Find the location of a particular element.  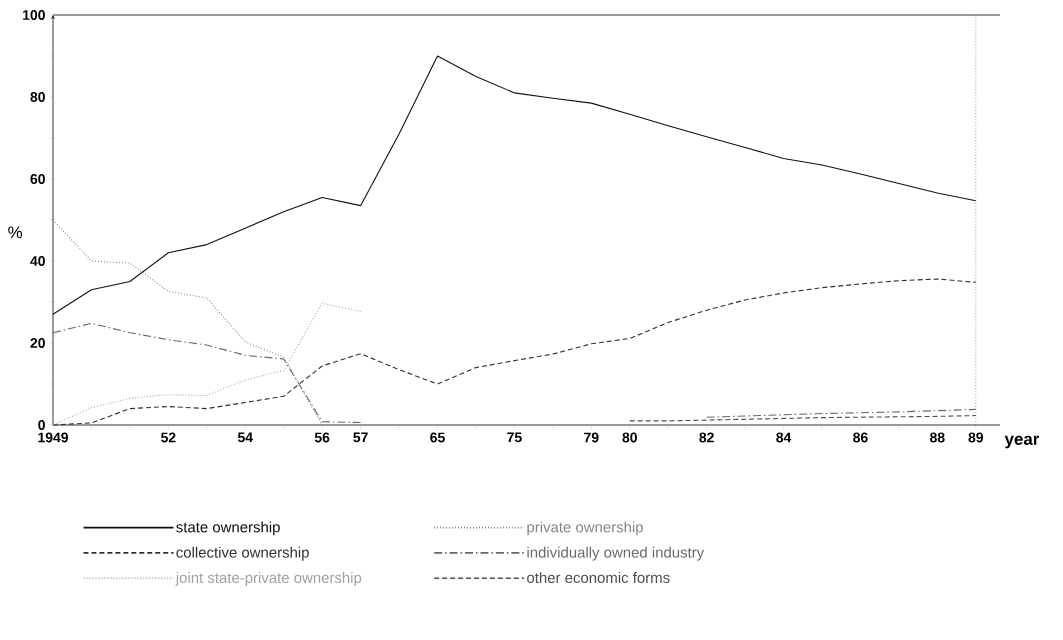

x-tick-label: 75 is located at coordinates (514, 437).